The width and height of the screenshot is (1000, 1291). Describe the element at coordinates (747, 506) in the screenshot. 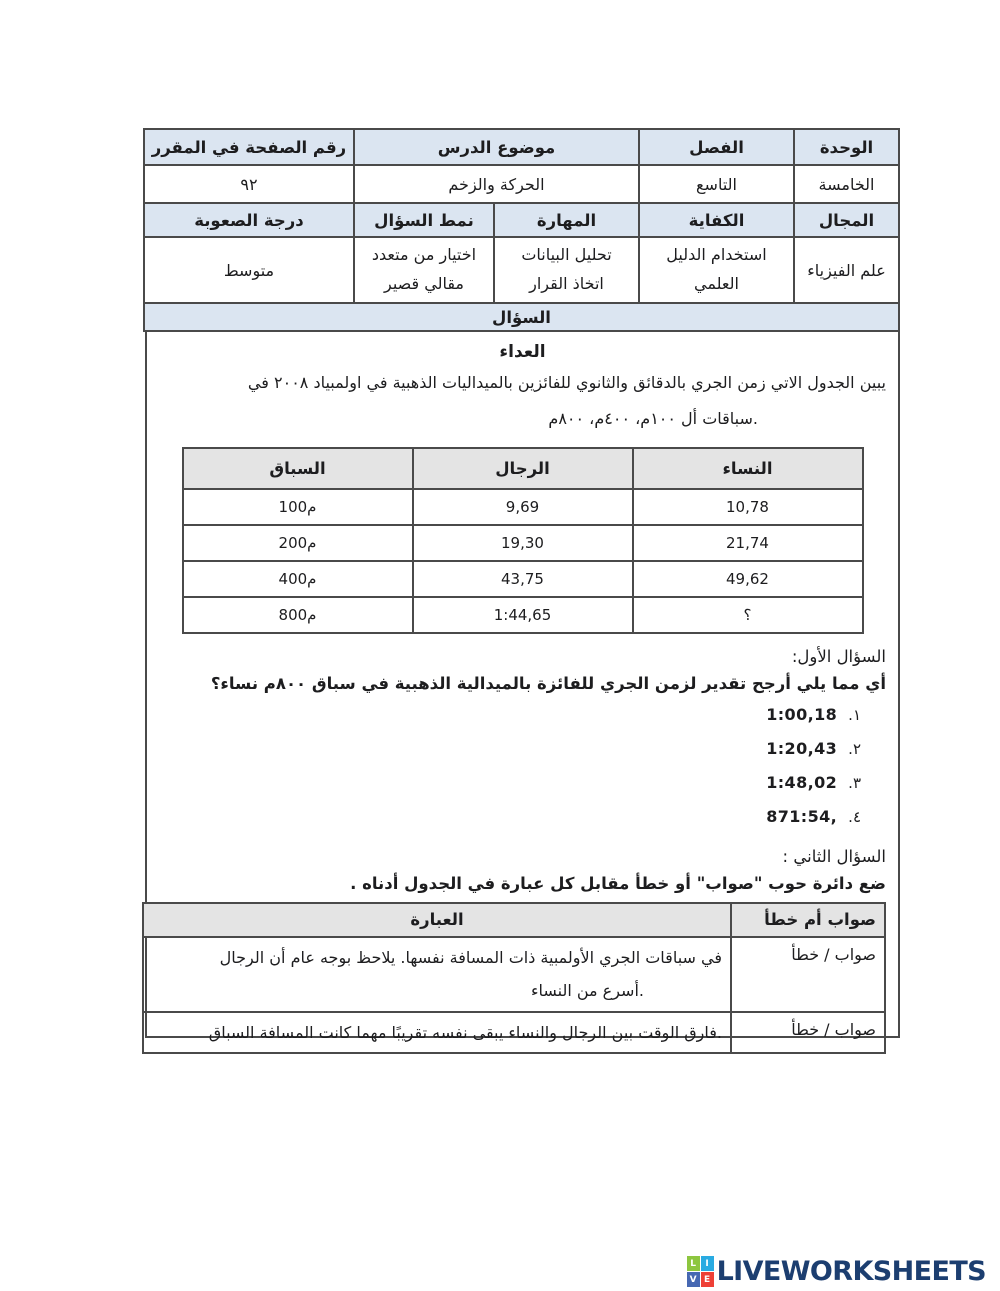

I see `women-time-cell: 10,78` at that location.